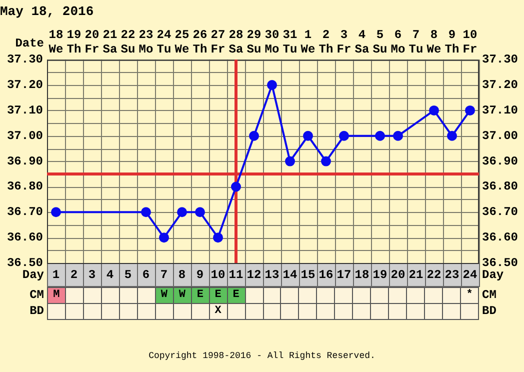 The height and width of the screenshot is (372, 524). I want to click on x-tick-label: 19 Th, so click(74, 42).